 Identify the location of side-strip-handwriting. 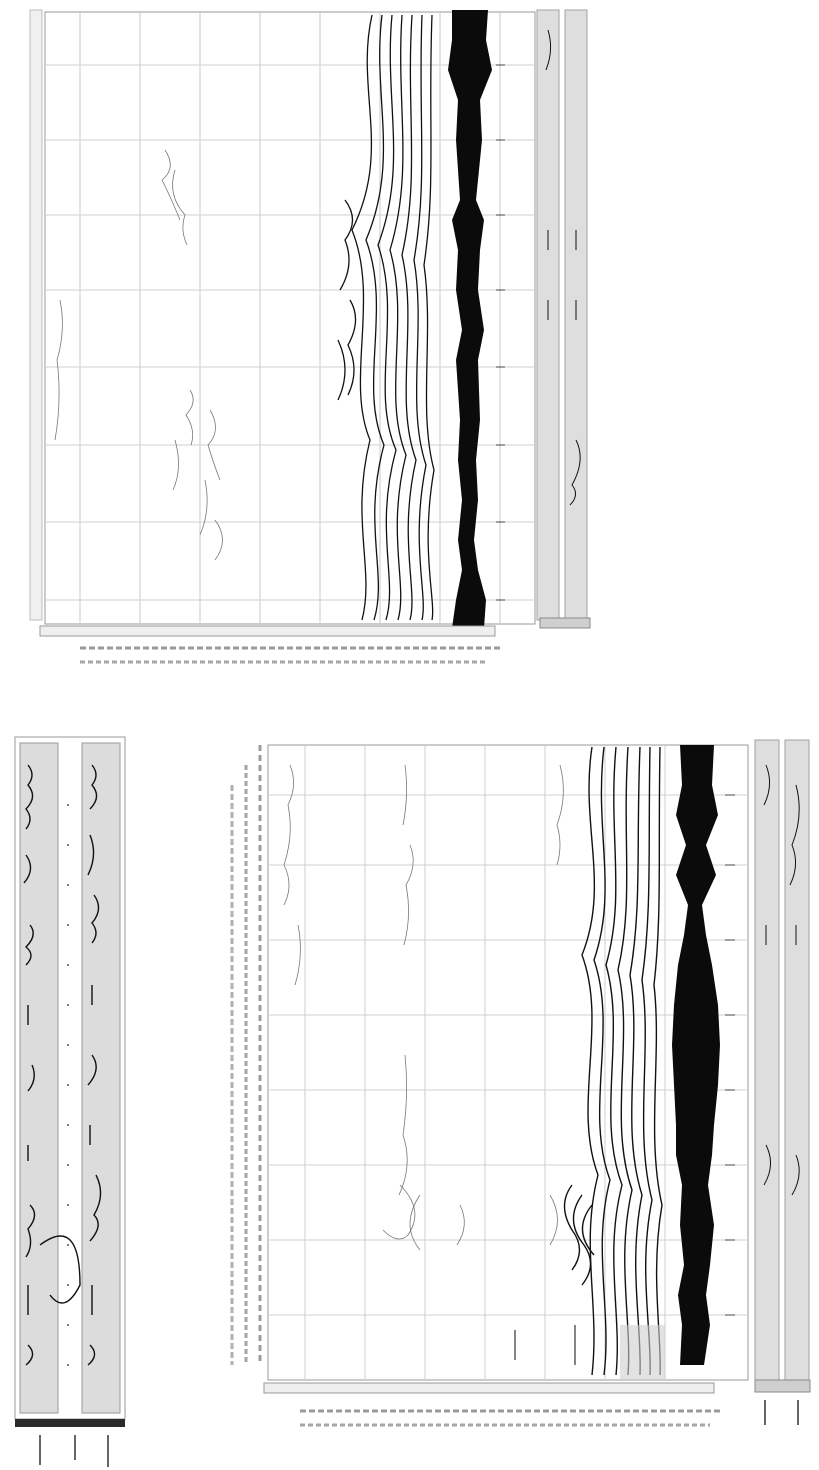
(62, 1065).